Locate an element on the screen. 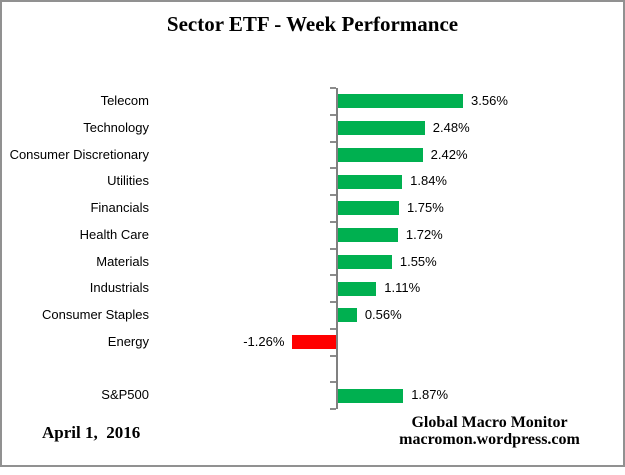  bar-utilities is located at coordinates (370, 181).